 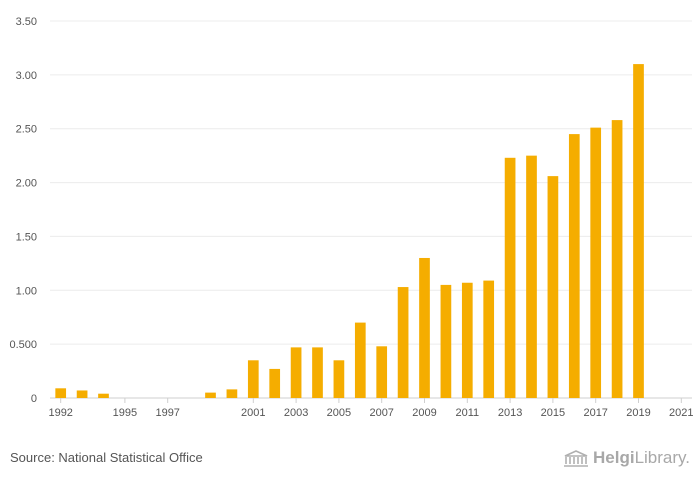 I want to click on brand-helgi: Helgi, so click(x=614, y=457).